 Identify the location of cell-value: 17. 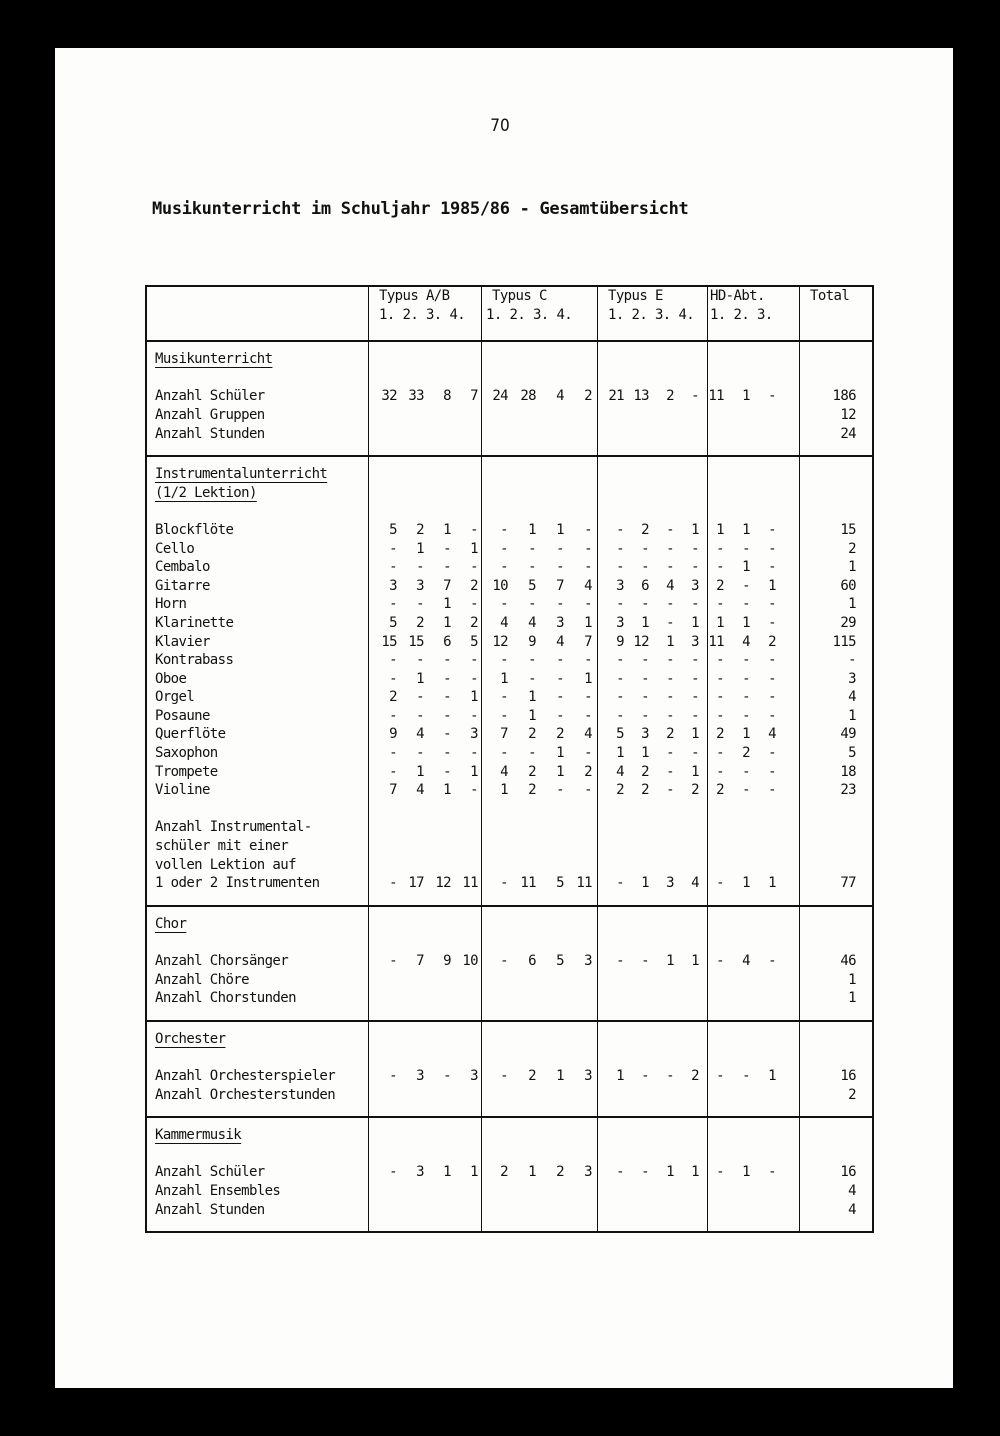
(416, 883).